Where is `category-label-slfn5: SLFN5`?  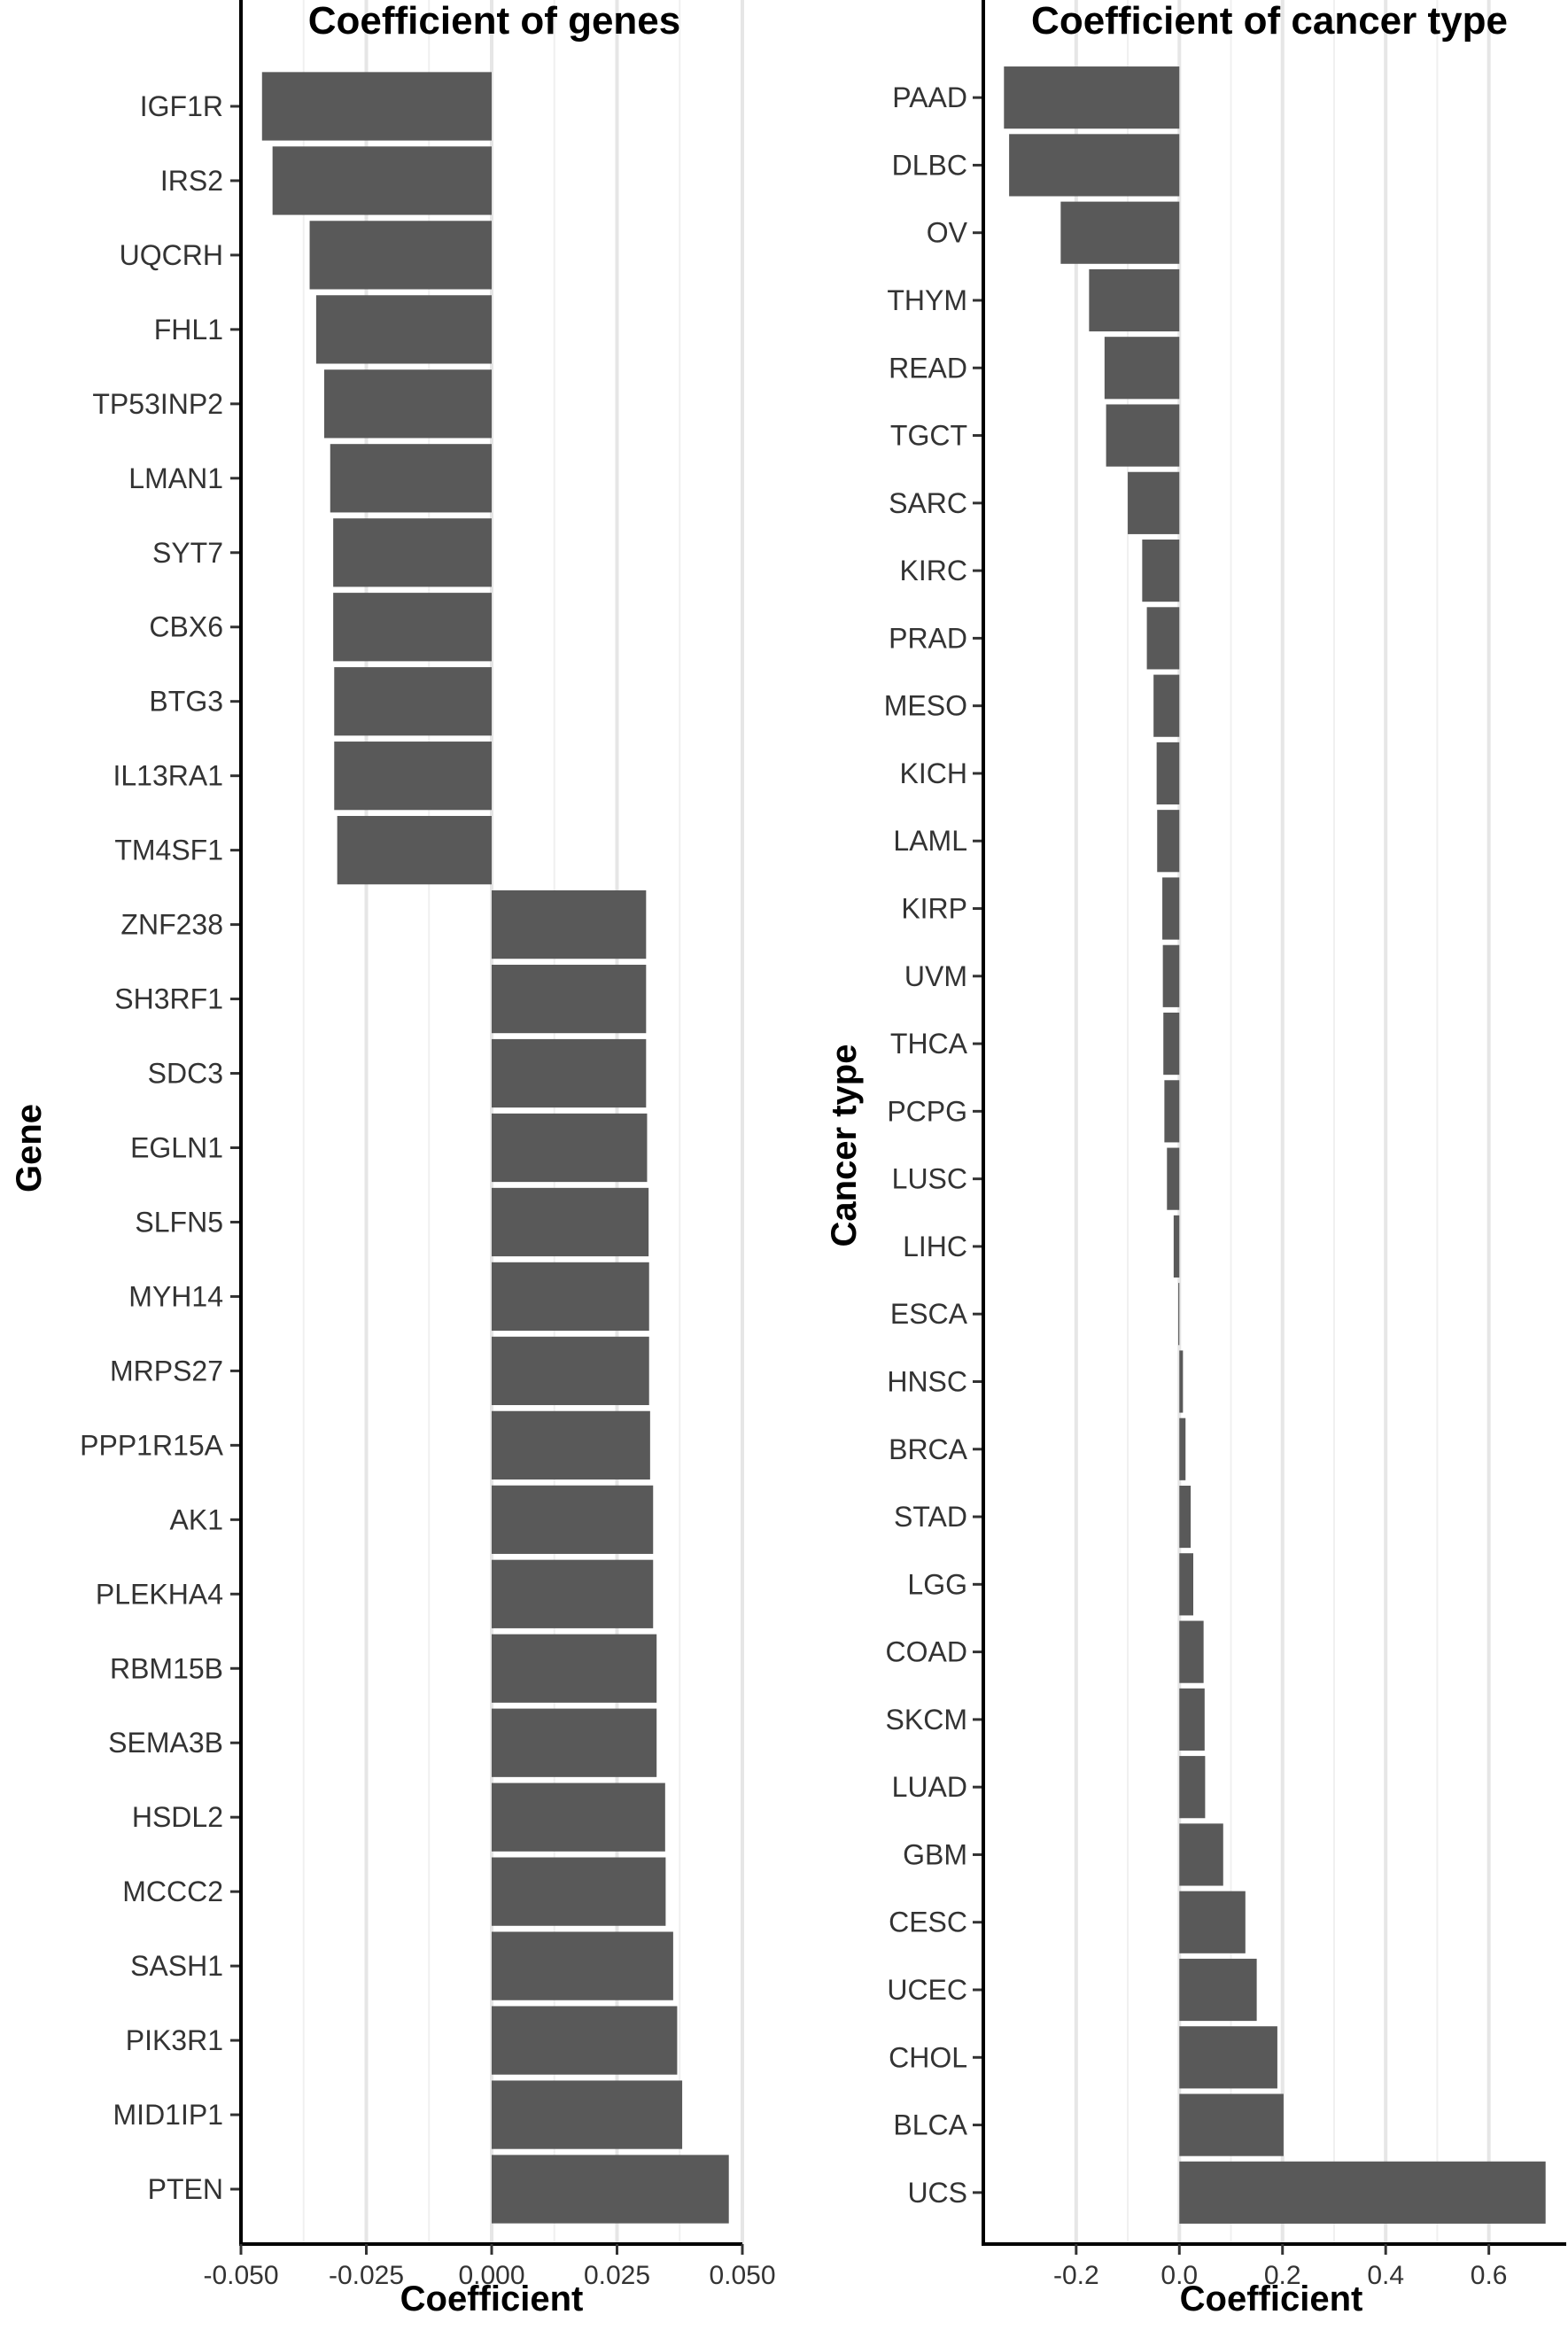
category-label-slfn5: SLFN5 is located at coordinates (179, 1222).